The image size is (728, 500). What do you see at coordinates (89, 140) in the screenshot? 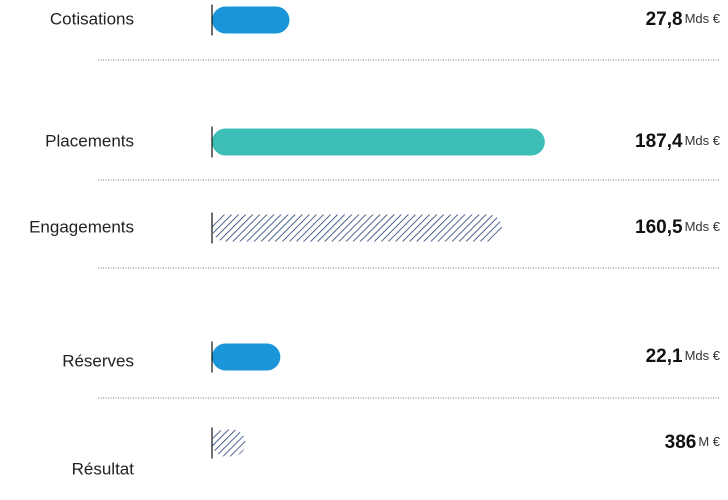
I see `category-label: Placements` at bounding box center [89, 140].